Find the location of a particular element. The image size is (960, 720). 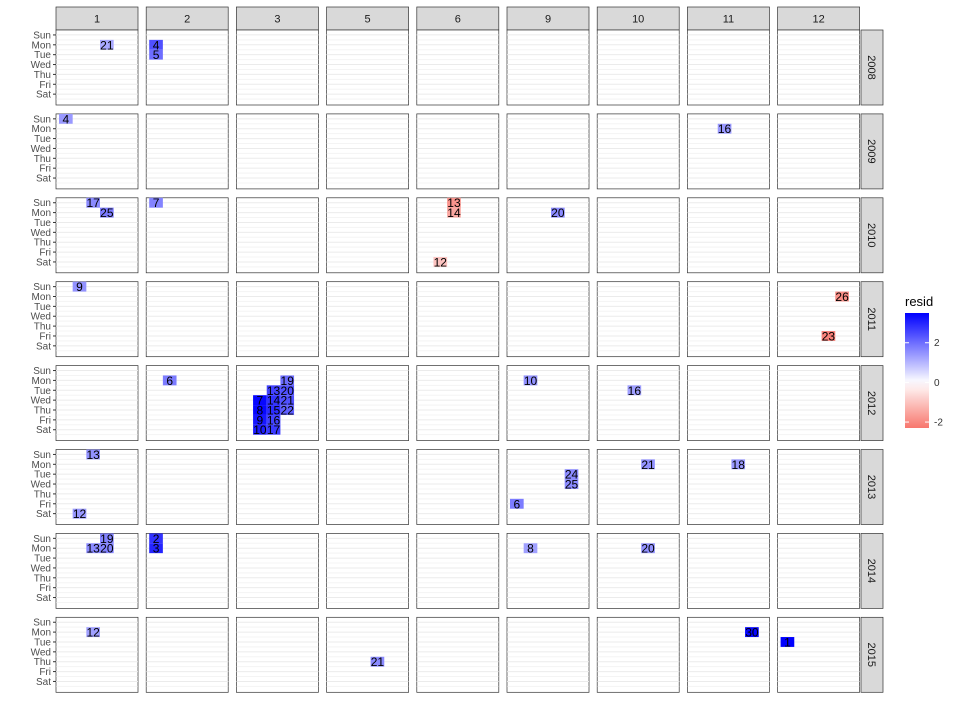

heat-cell: 10 is located at coordinates (530, 381).